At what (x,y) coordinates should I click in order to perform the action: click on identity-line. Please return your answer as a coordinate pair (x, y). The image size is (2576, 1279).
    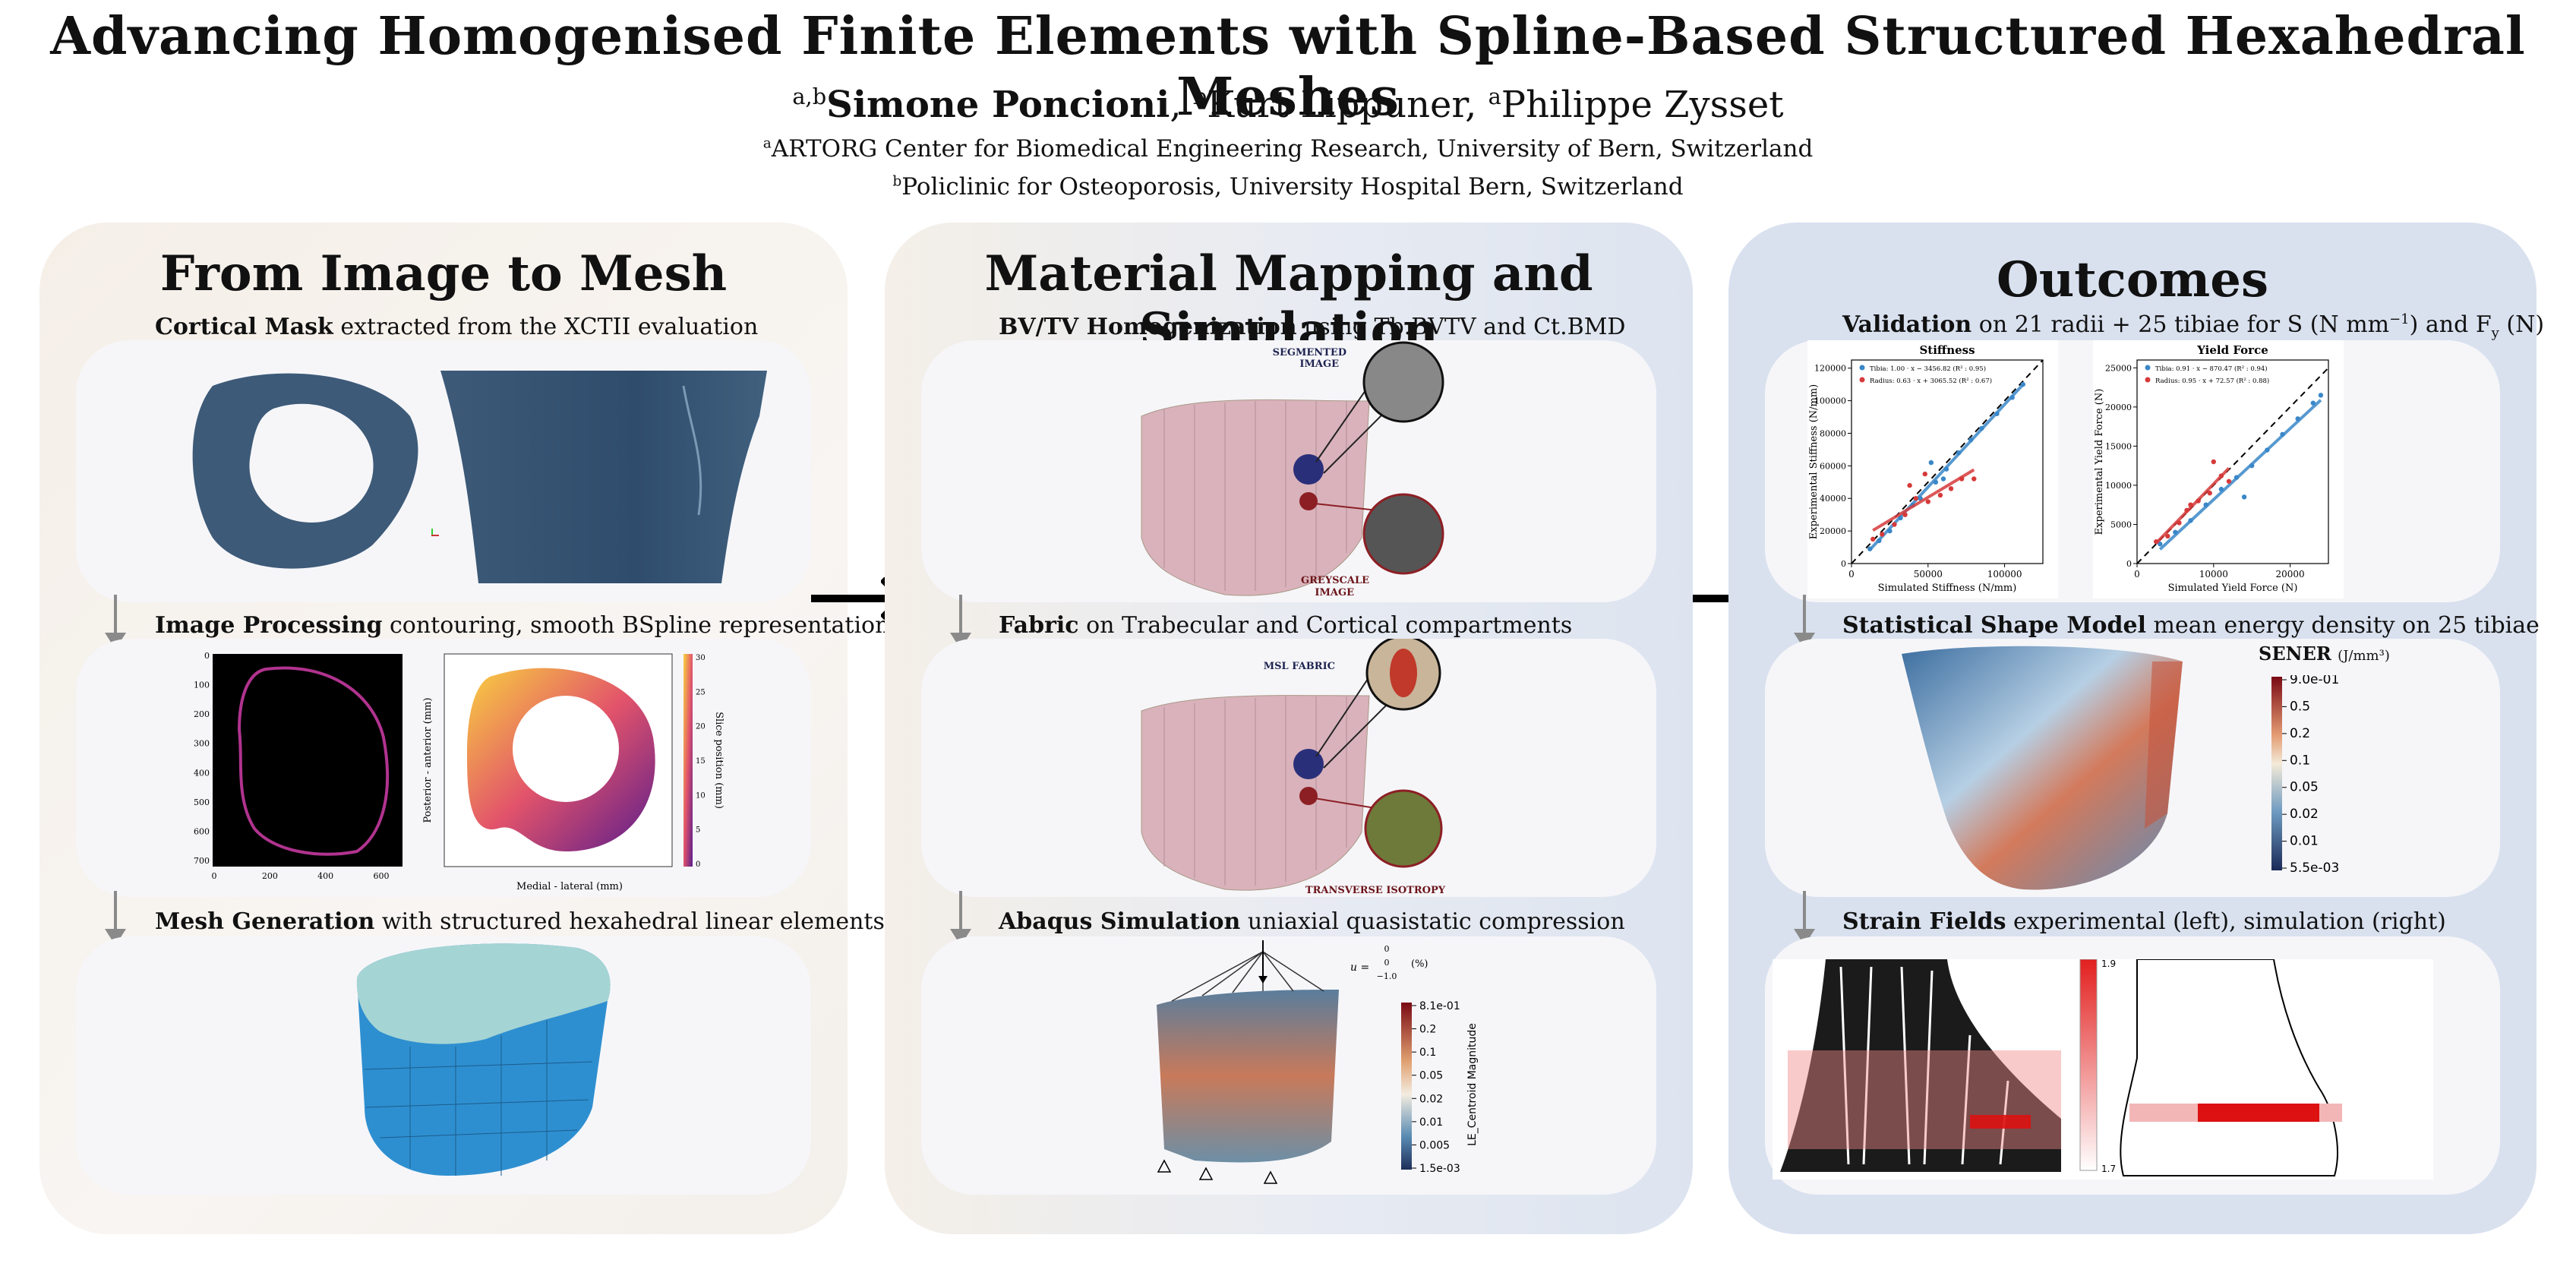
    Looking at the image, I should click on (1947, 462).